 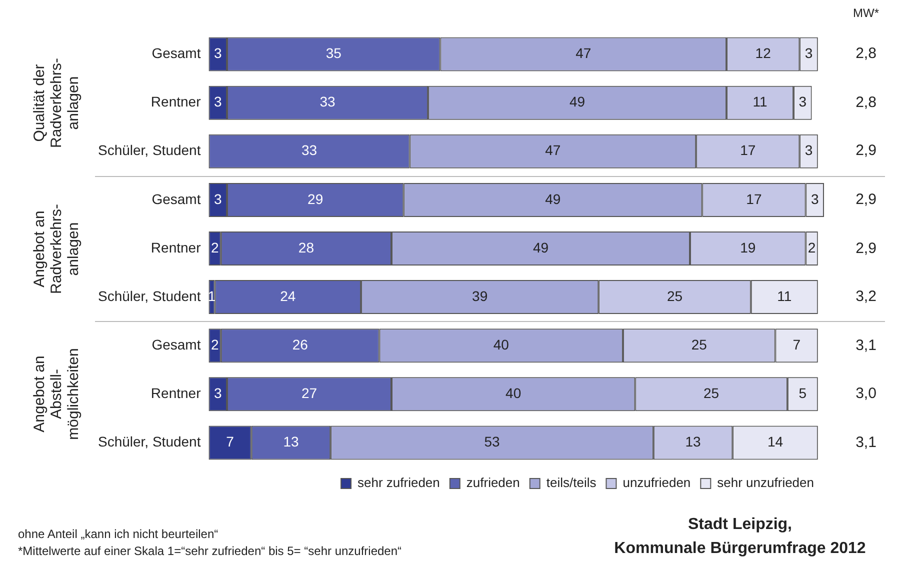 I want to click on legend-label: sehr unzufrieden, so click(x=765, y=482).